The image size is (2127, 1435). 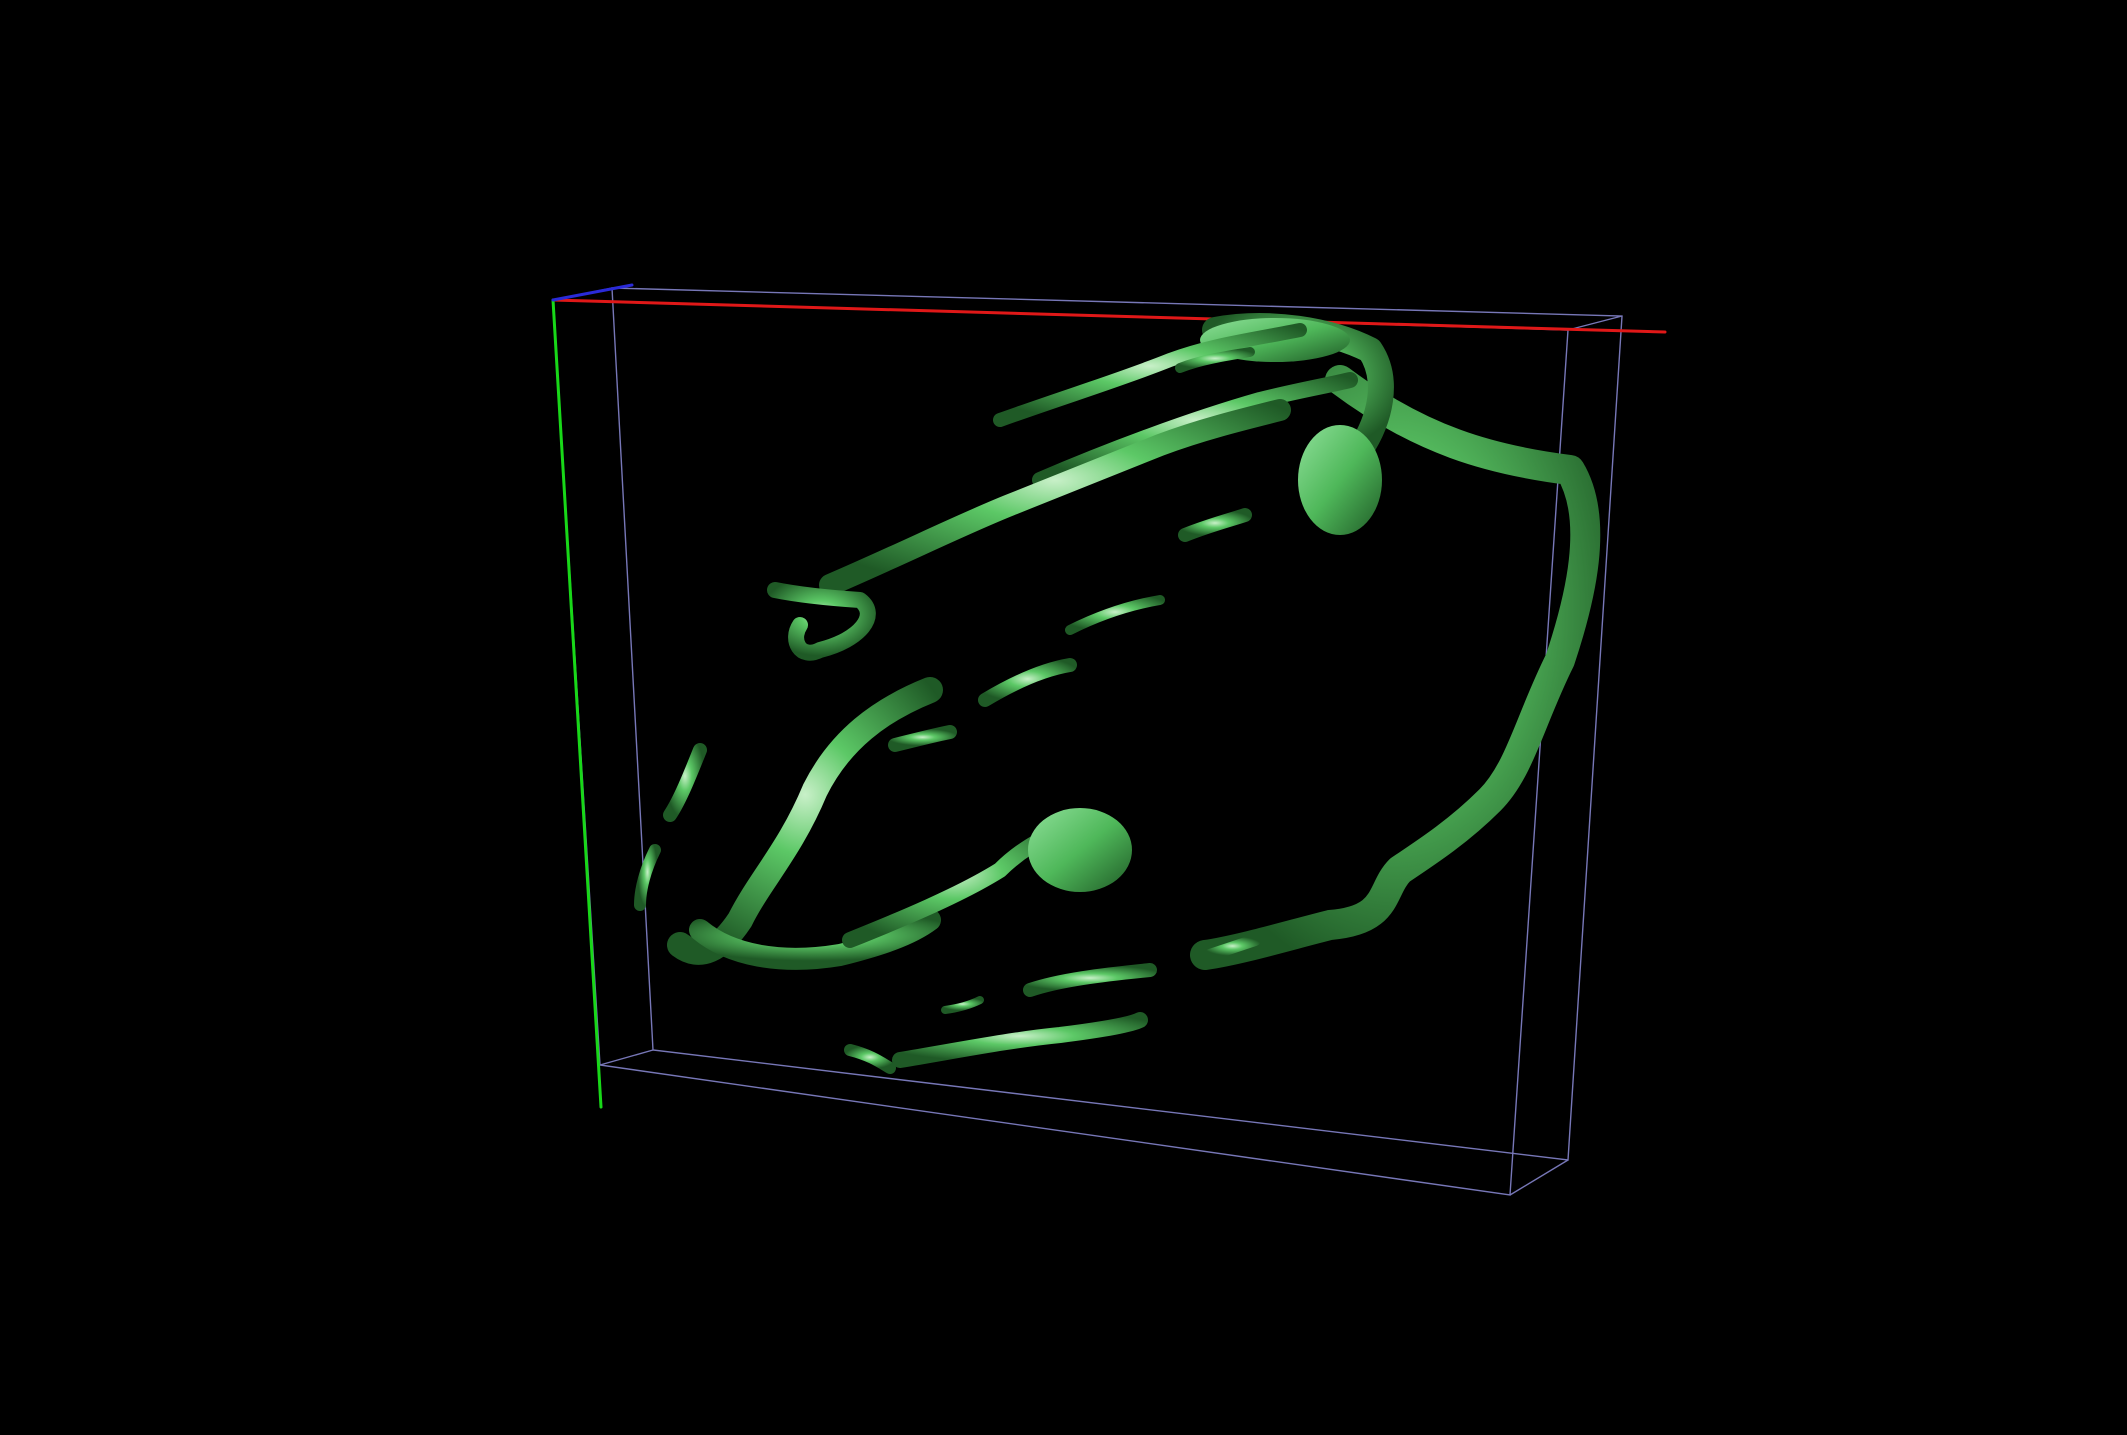 What do you see at coordinates (577, 703) in the screenshot?
I see `y-axis-line` at bounding box center [577, 703].